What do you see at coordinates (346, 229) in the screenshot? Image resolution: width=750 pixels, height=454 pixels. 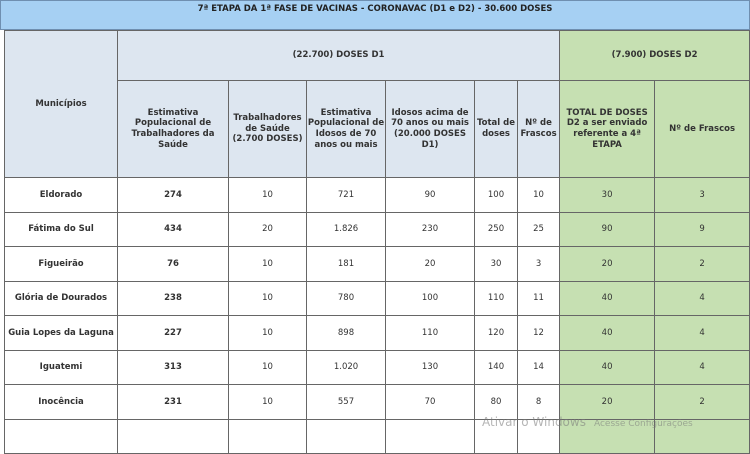 I see `value-cell: 1.826` at bounding box center [346, 229].